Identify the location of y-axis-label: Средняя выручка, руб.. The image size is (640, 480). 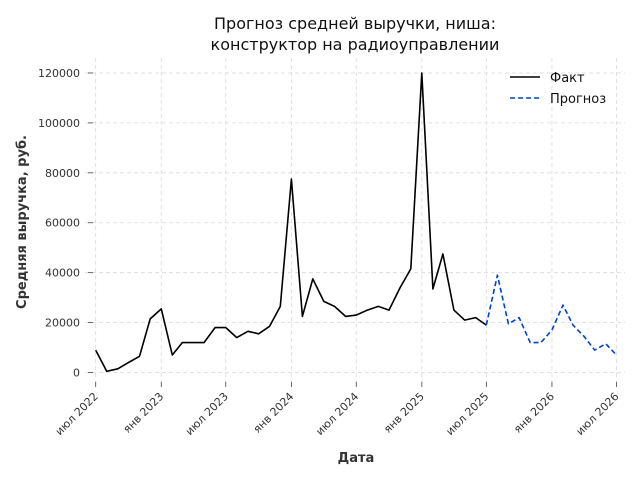
(22, 222).